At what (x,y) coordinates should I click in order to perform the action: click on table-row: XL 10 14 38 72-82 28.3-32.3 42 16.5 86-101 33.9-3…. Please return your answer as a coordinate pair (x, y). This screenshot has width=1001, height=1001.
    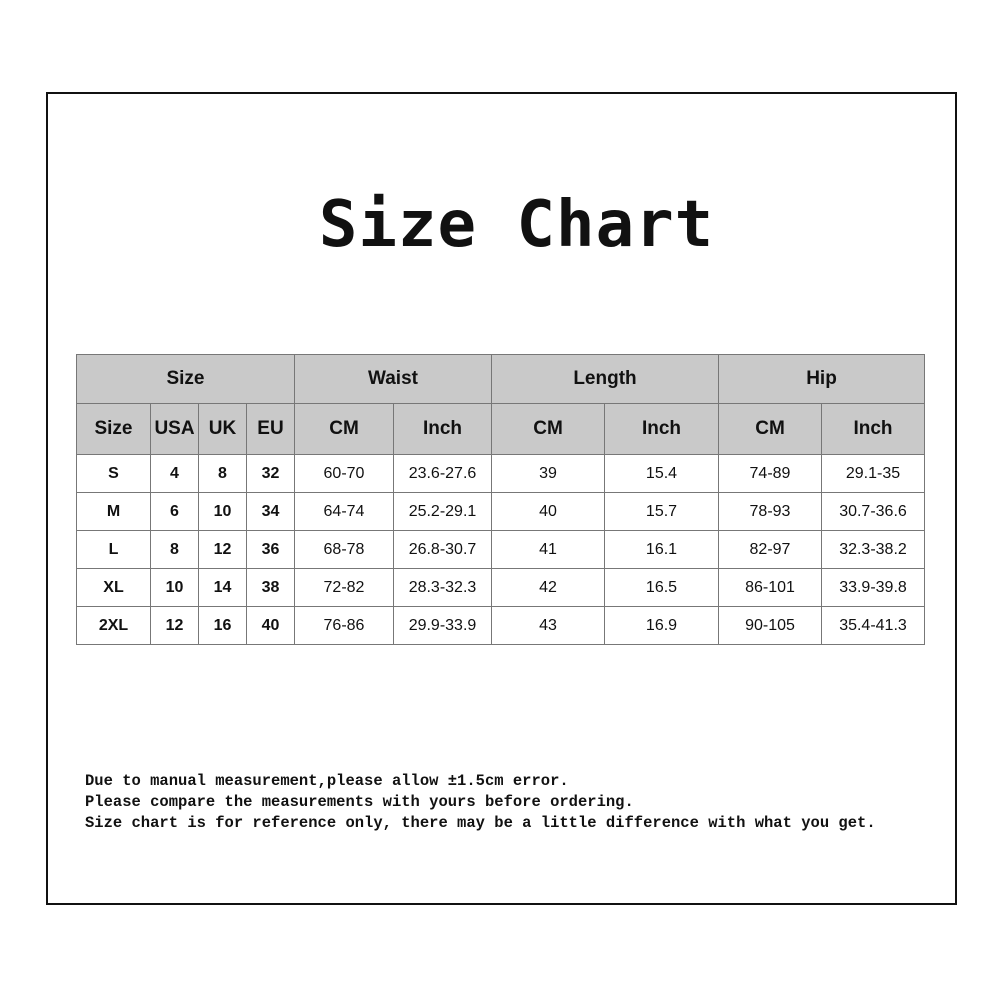
    Looking at the image, I should click on (500, 587).